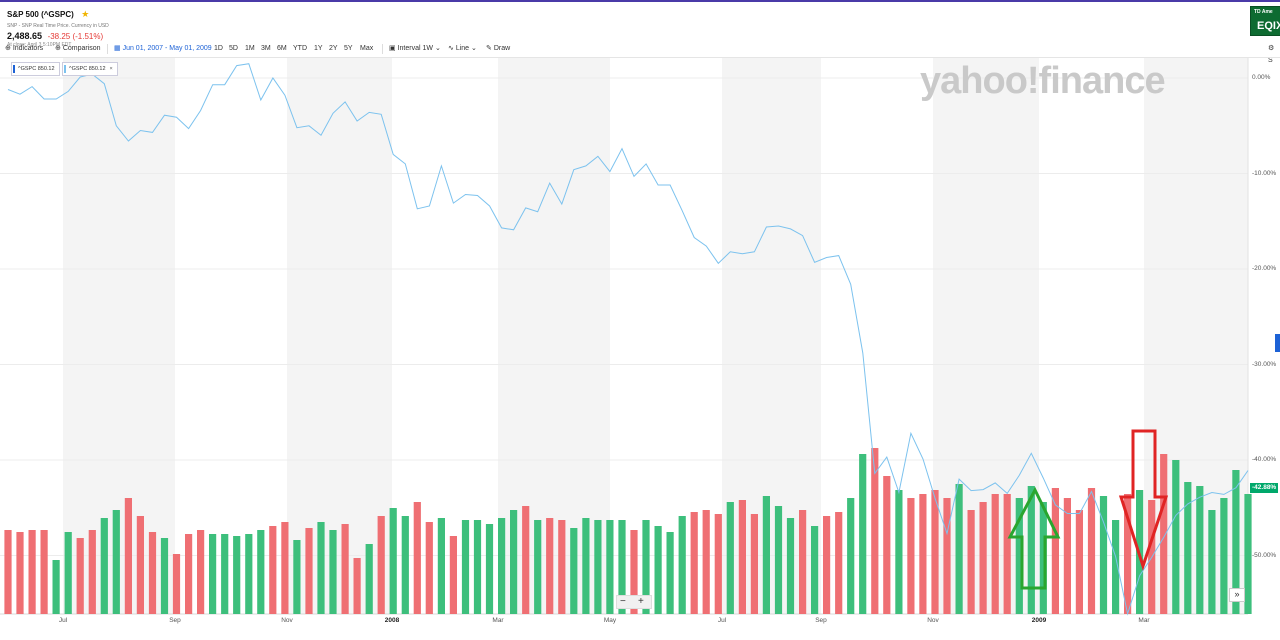 The height and width of the screenshot is (640, 1280). What do you see at coordinates (1271, 48) in the screenshot?
I see `gear-icon: ⚙` at bounding box center [1271, 48].